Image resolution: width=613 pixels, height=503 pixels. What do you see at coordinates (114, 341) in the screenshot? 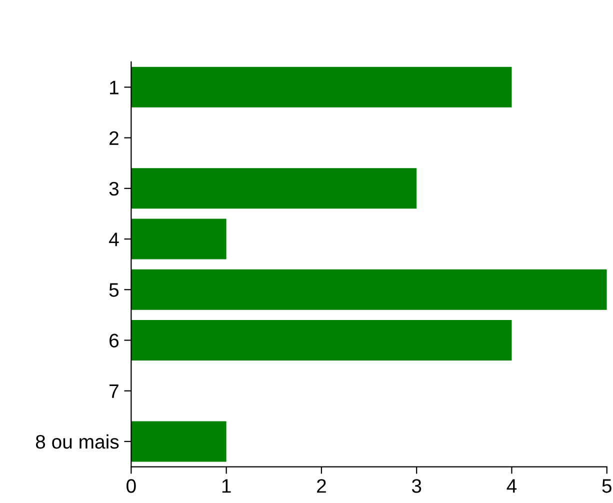
I see `y-tick-label: 6` at bounding box center [114, 341].